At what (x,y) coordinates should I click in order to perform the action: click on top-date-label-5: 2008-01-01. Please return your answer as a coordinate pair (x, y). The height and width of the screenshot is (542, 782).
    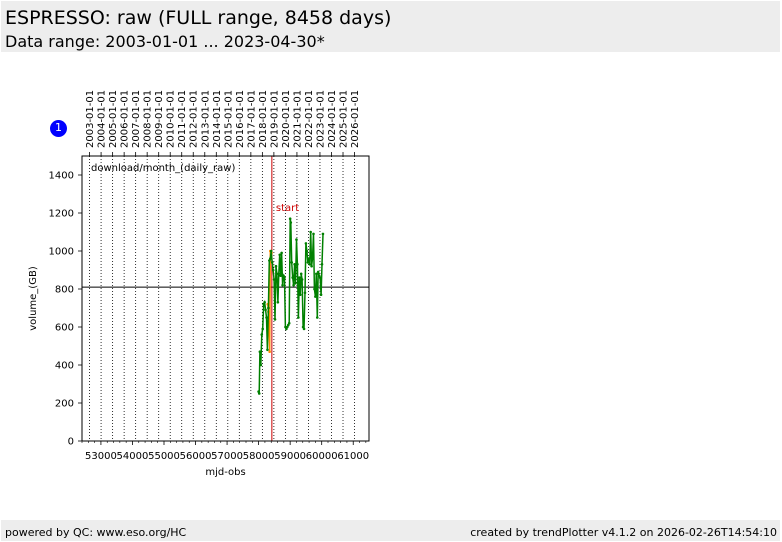
    Looking at the image, I should click on (148, 119).